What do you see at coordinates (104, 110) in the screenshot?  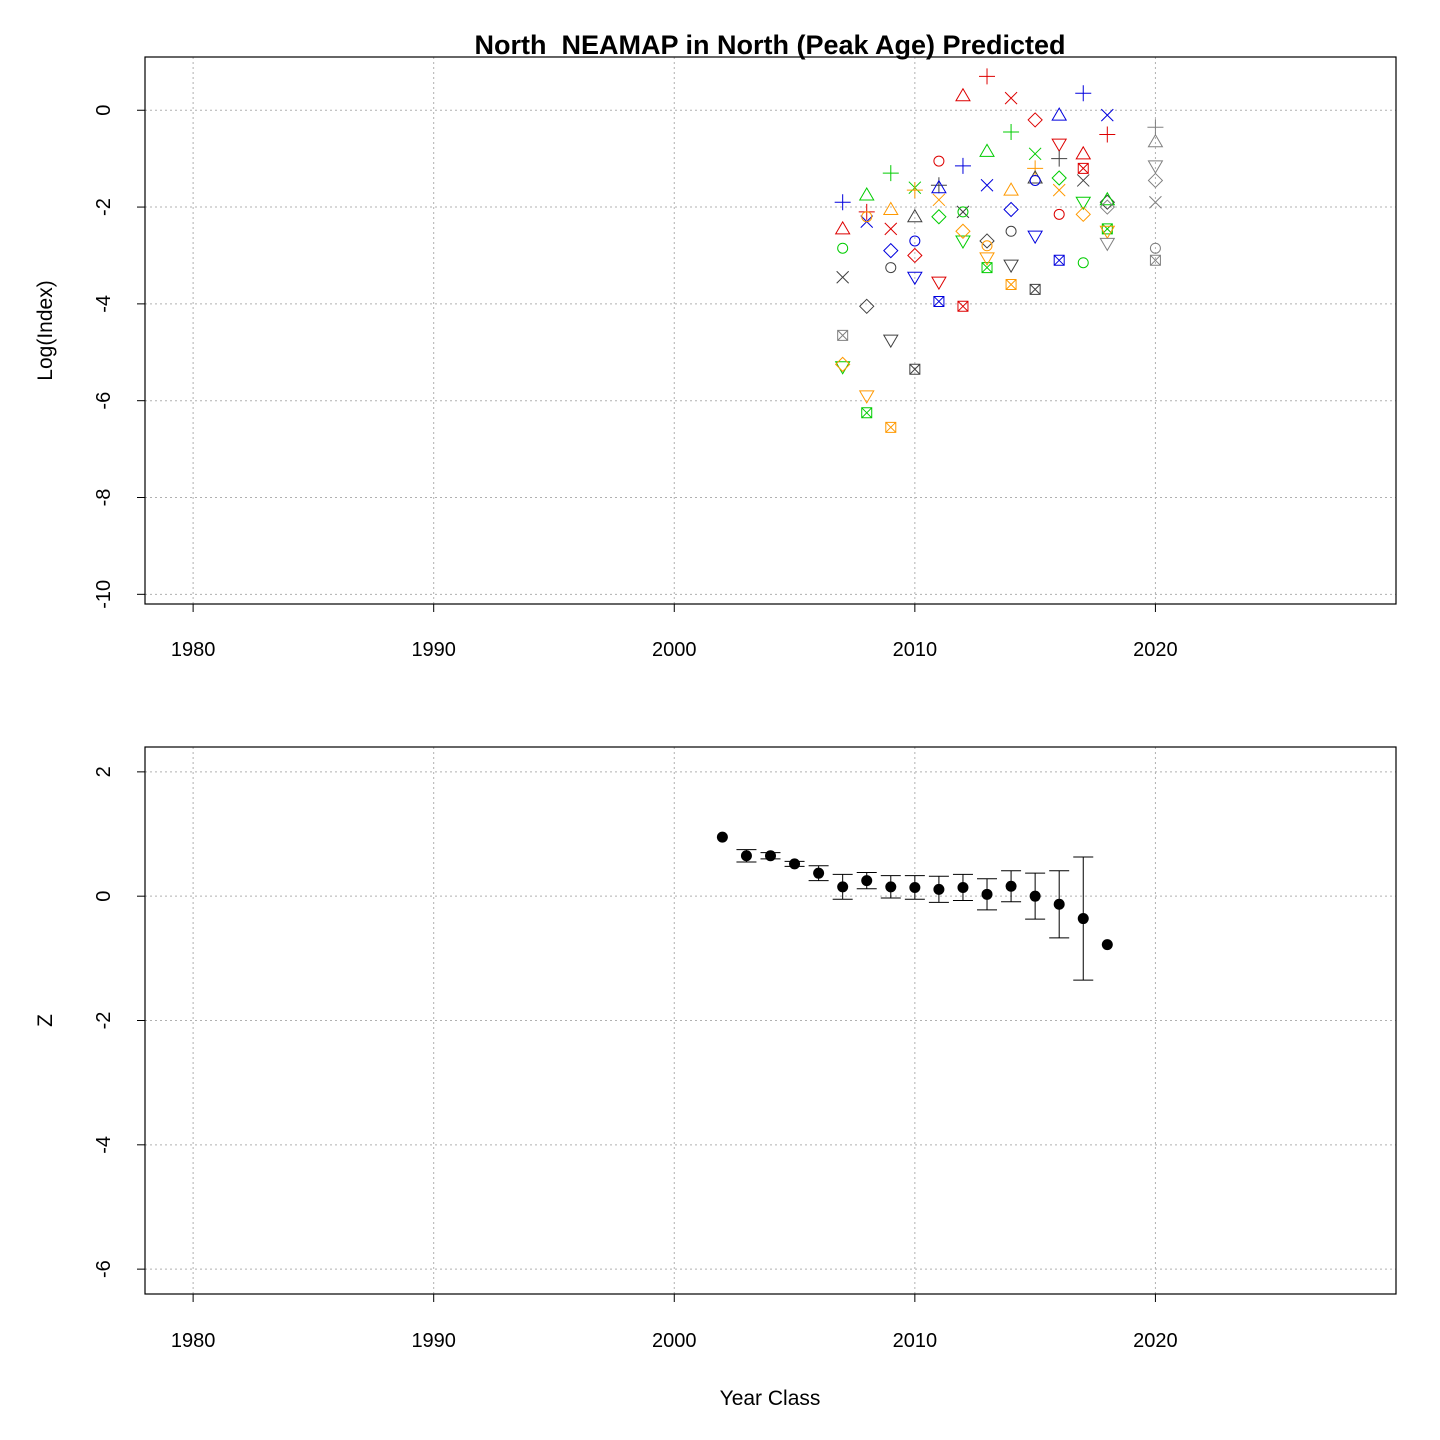 I see `y-tick-label: 0` at bounding box center [104, 110].